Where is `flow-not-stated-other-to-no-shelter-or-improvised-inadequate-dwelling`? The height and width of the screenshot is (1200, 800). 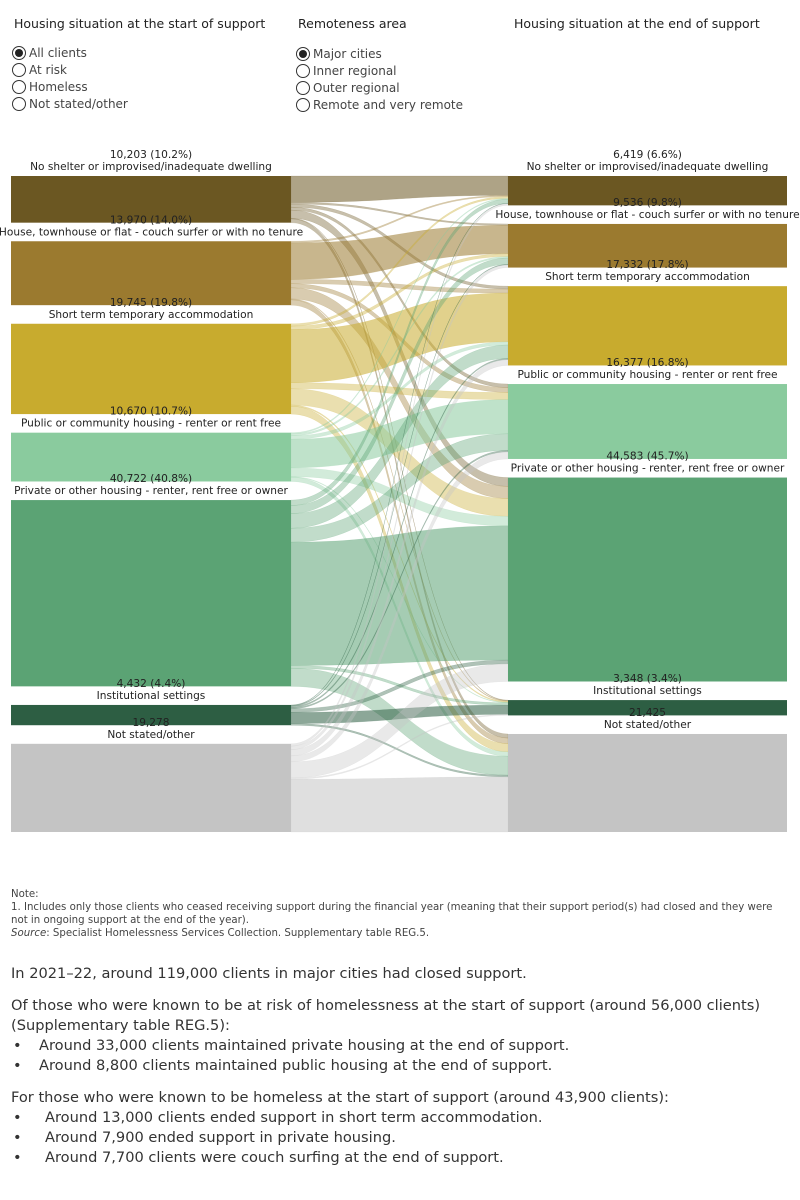
flow-not-stated-other-to-no-shelter-or-improvised-inadequate-dwelling is located at coordinates (399, 475).